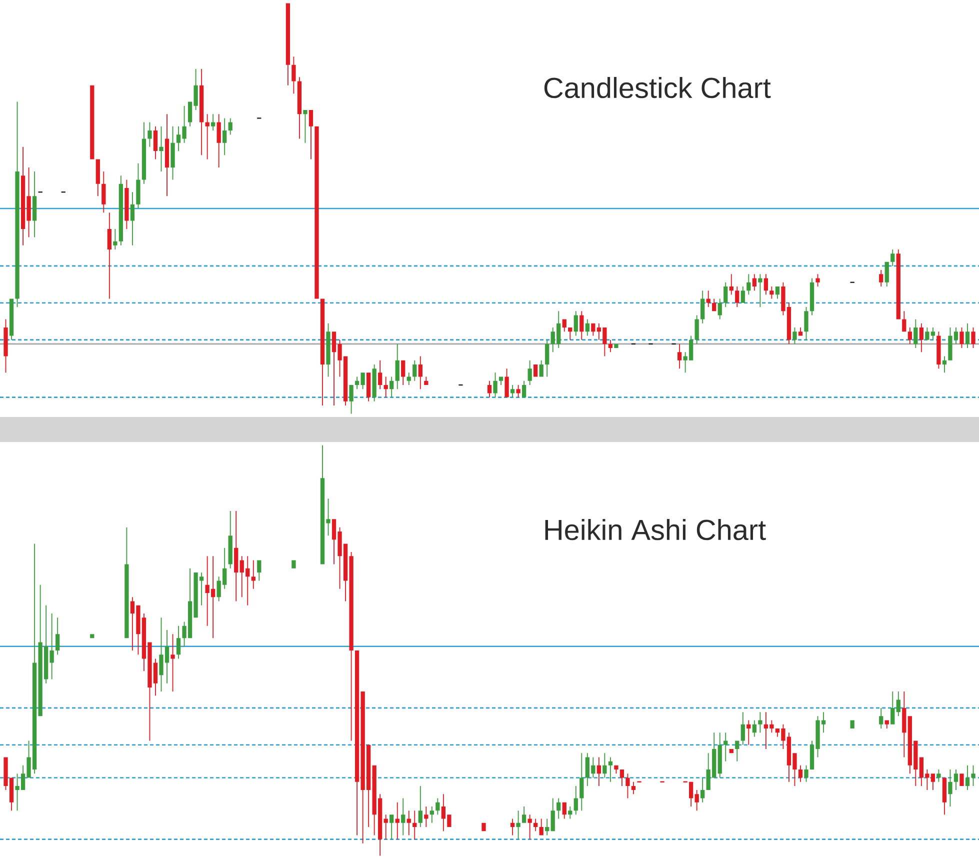  What do you see at coordinates (655, 529) in the screenshot?
I see `text: Heikin Ashi Chart` at bounding box center [655, 529].